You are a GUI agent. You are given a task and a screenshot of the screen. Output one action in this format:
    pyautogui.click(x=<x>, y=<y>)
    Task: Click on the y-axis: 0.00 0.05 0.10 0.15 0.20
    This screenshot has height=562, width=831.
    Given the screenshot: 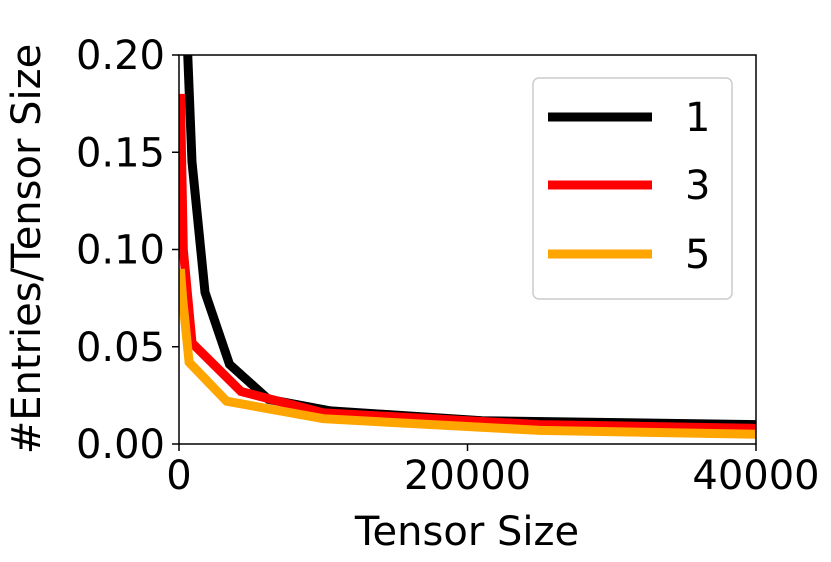 What is the action you would take?
    pyautogui.click(x=127, y=250)
    